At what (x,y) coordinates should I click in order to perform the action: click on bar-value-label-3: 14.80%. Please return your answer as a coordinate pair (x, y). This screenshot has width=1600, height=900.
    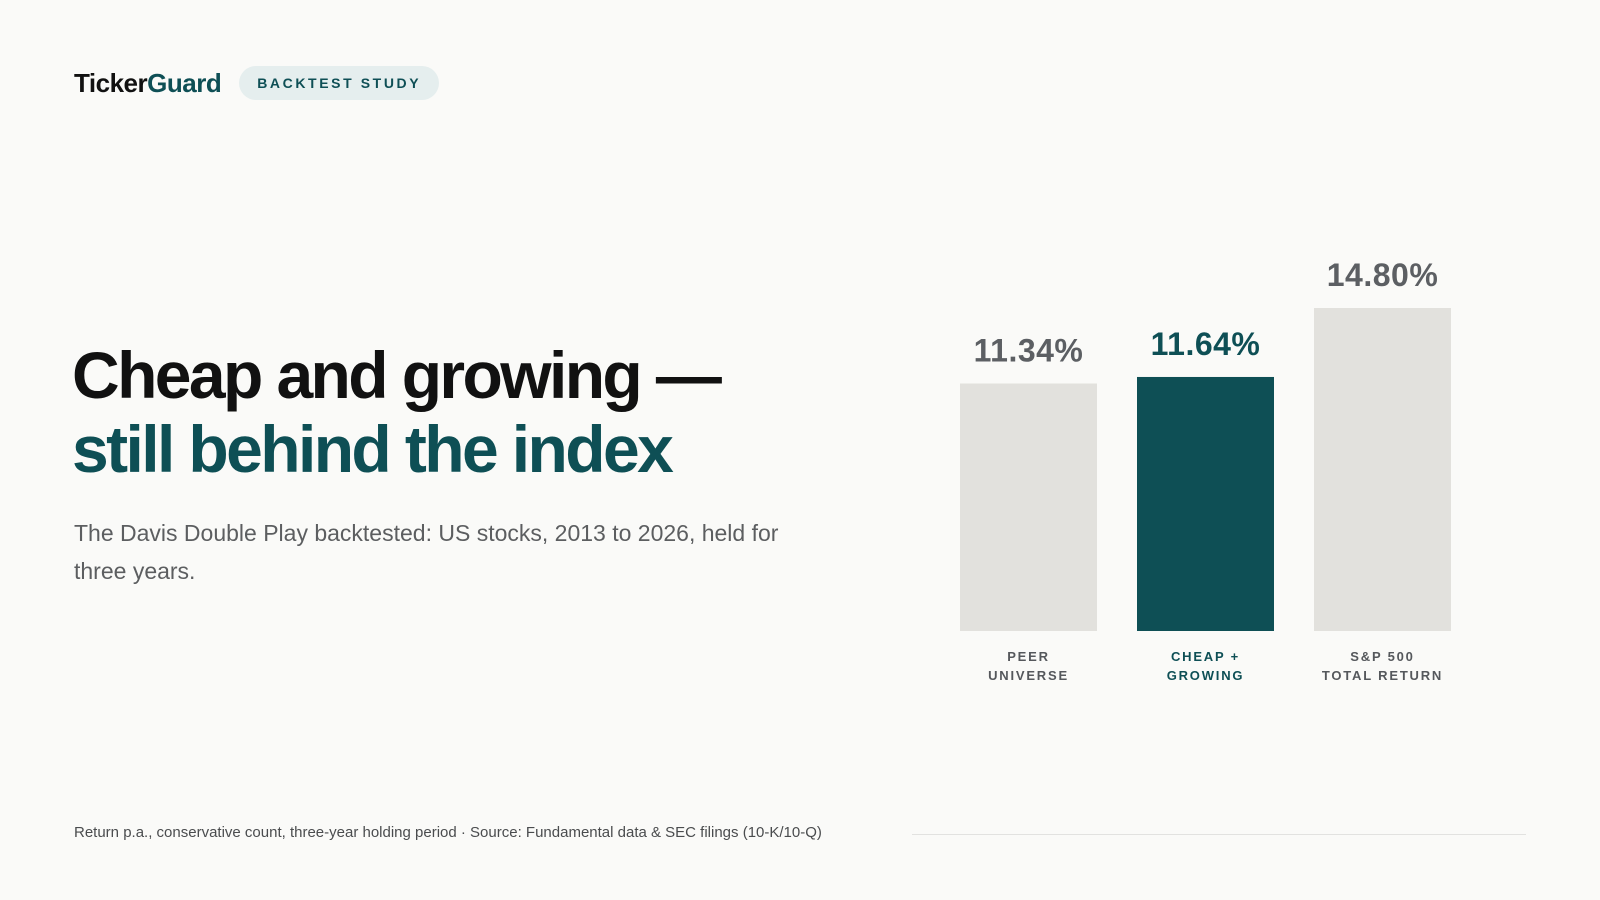
    Looking at the image, I should click on (1383, 275).